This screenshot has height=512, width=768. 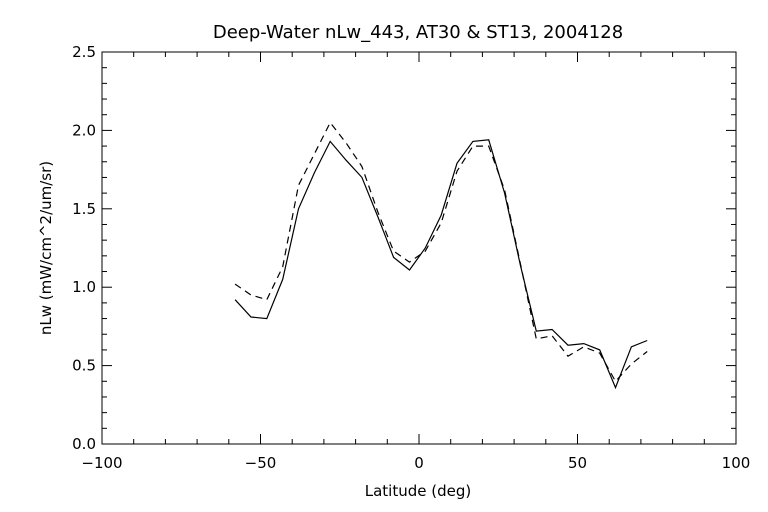 What do you see at coordinates (84, 130) in the screenshot?
I see `y-tick-label: 2.0` at bounding box center [84, 130].